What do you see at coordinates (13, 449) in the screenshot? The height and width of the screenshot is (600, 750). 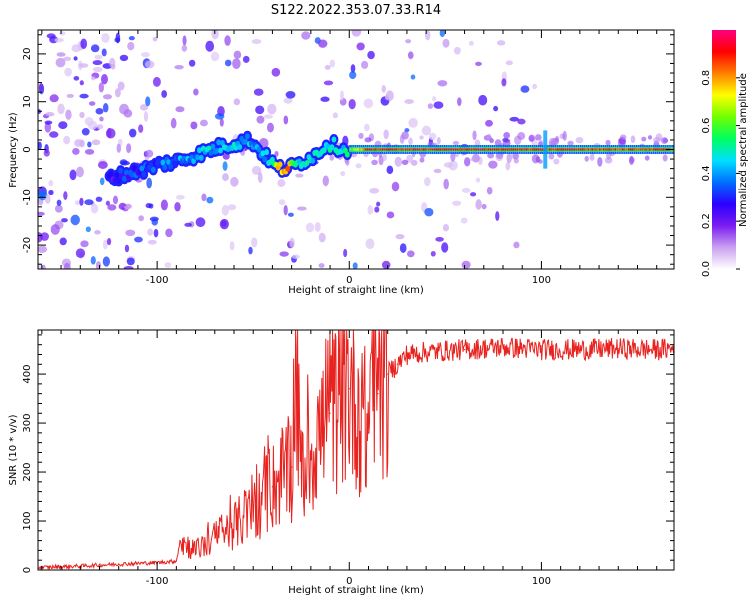 I see `snr-y-label: SNR (10 * v/v)` at bounding box center [13, 449].